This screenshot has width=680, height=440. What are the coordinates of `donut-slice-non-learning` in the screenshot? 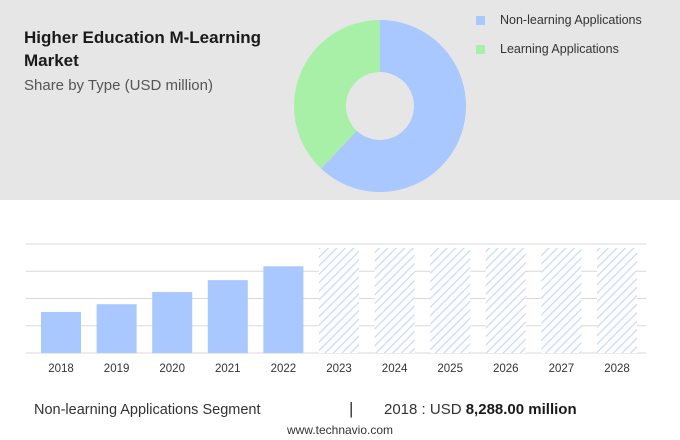 It's located at (393, 106).